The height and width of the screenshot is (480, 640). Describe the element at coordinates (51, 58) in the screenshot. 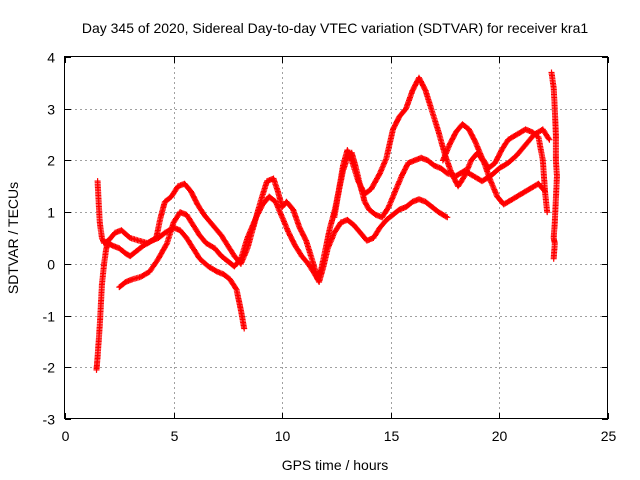

I see `y-tick-label: 4` at that location.